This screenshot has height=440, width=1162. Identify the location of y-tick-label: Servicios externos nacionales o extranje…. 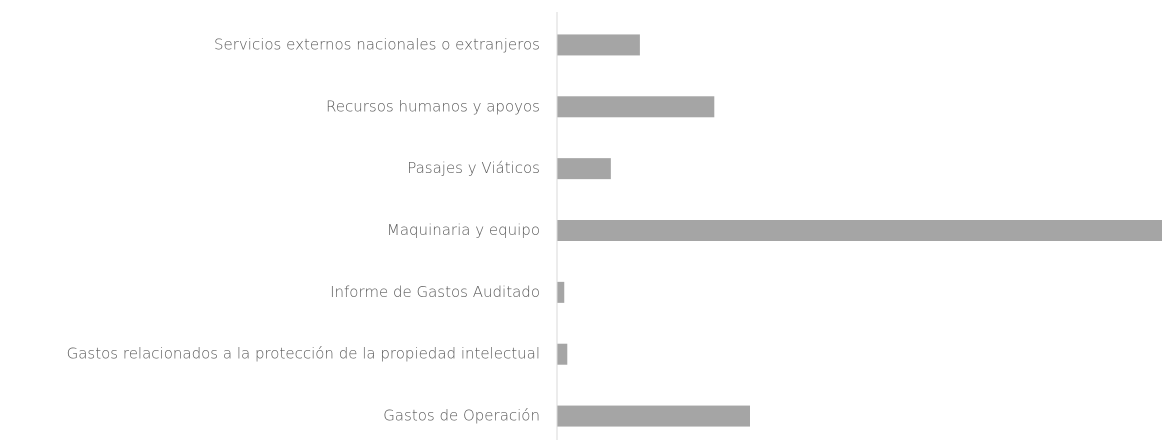
(377, 44).